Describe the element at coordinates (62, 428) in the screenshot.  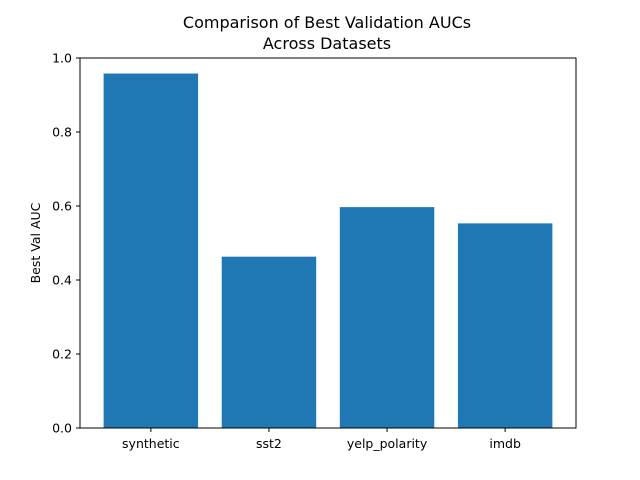
I see `y-tick-label: 0.0` at that location.